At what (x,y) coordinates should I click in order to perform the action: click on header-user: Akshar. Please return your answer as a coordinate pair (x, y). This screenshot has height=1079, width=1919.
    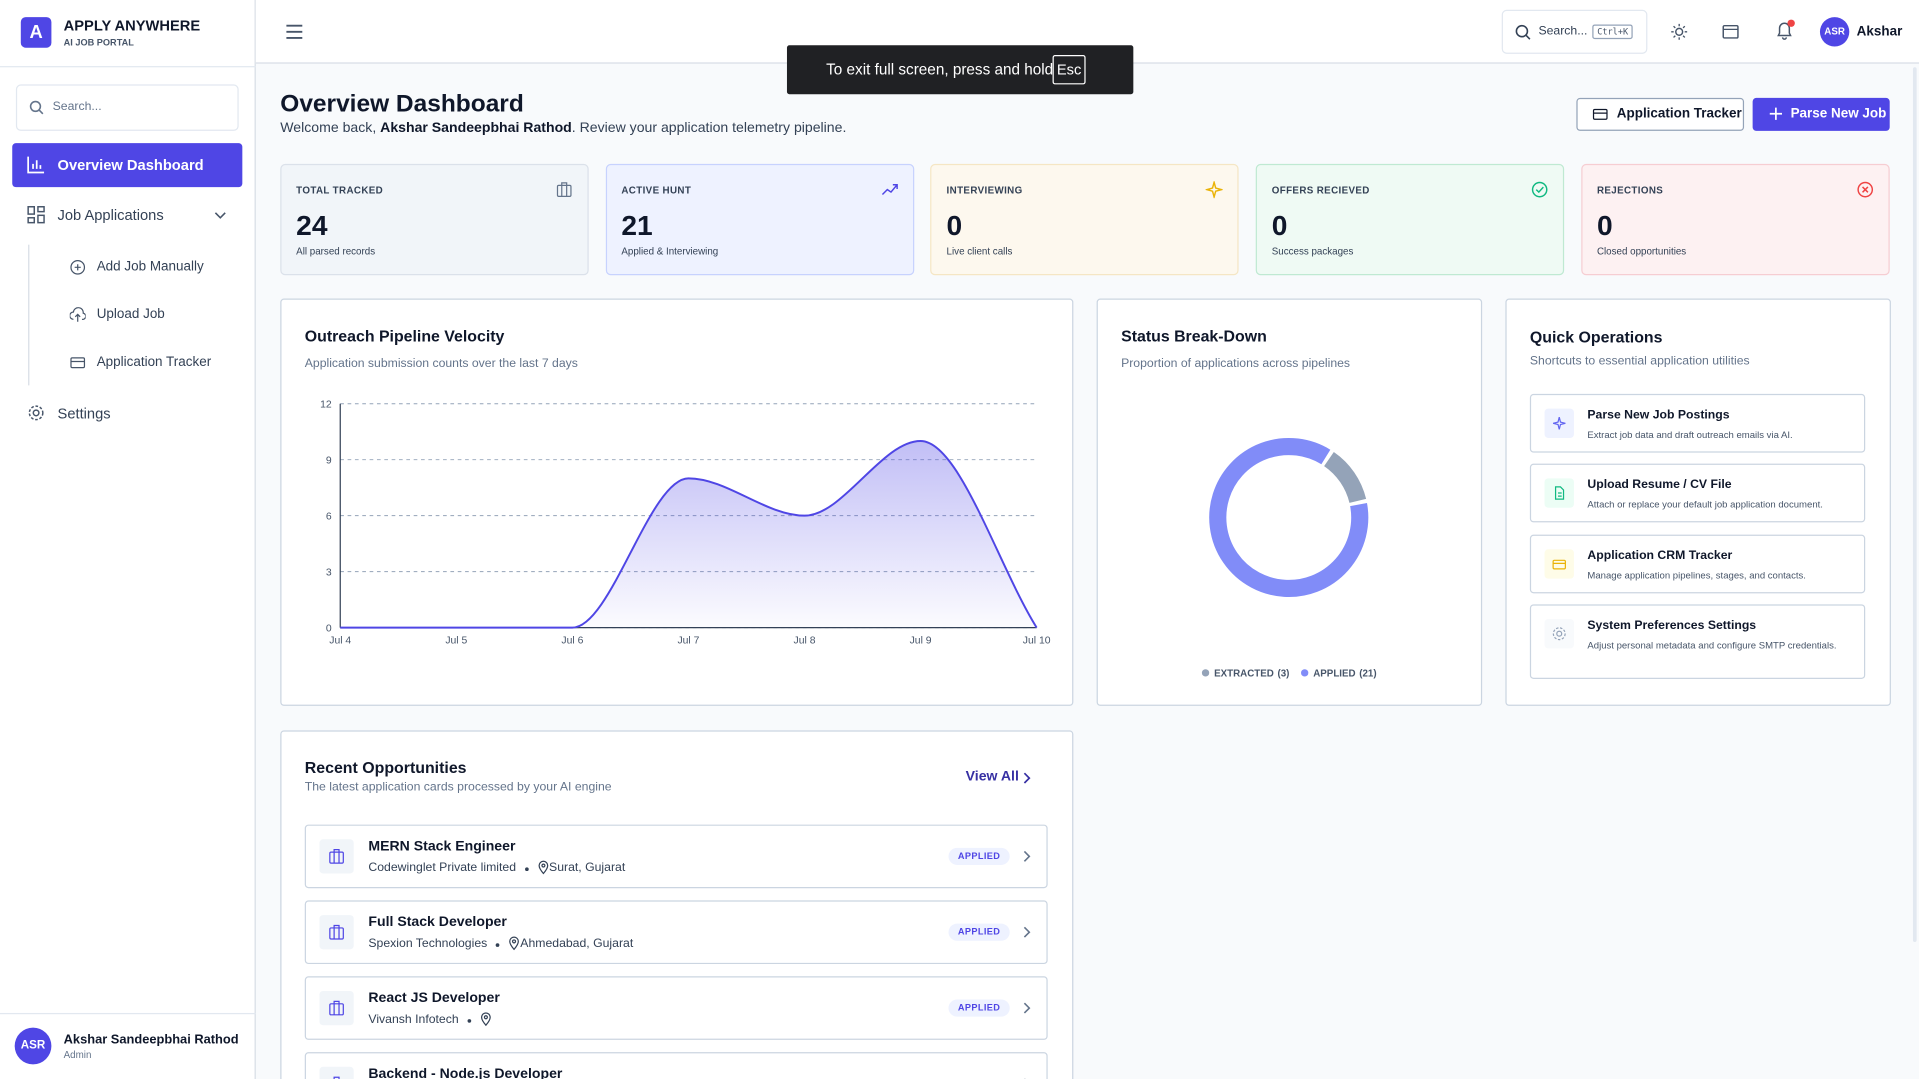
    Looking at the image, I should click on (1879, 32).